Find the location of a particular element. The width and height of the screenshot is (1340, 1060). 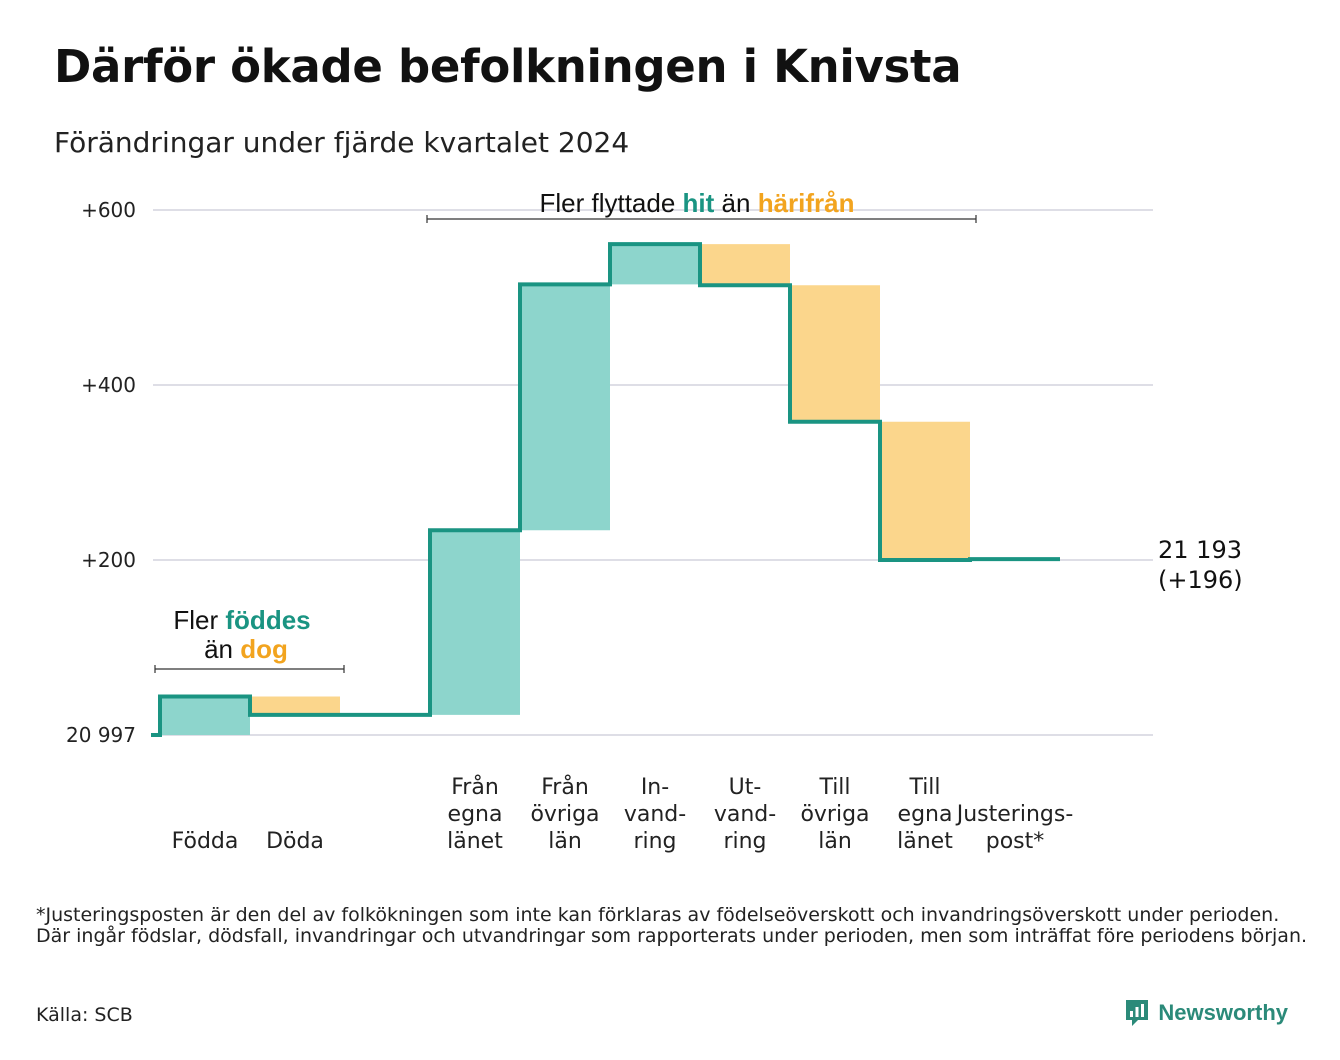

births-annotation-line1: Fler föddes is located at coordinates (241, 620).